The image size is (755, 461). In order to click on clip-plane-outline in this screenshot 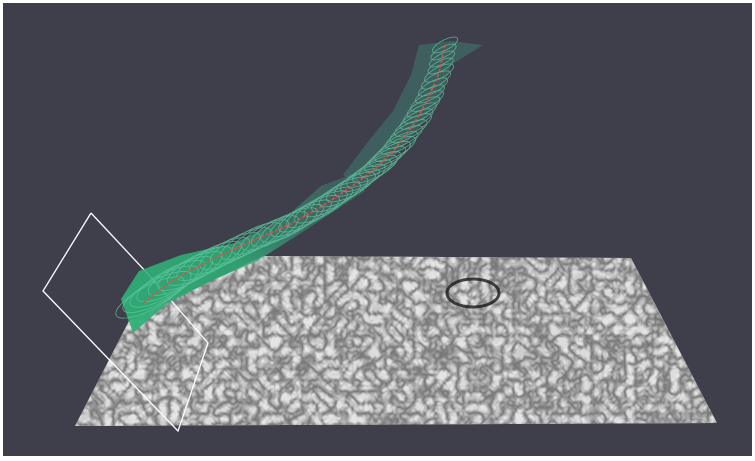, I will do `click(125, 322)`.